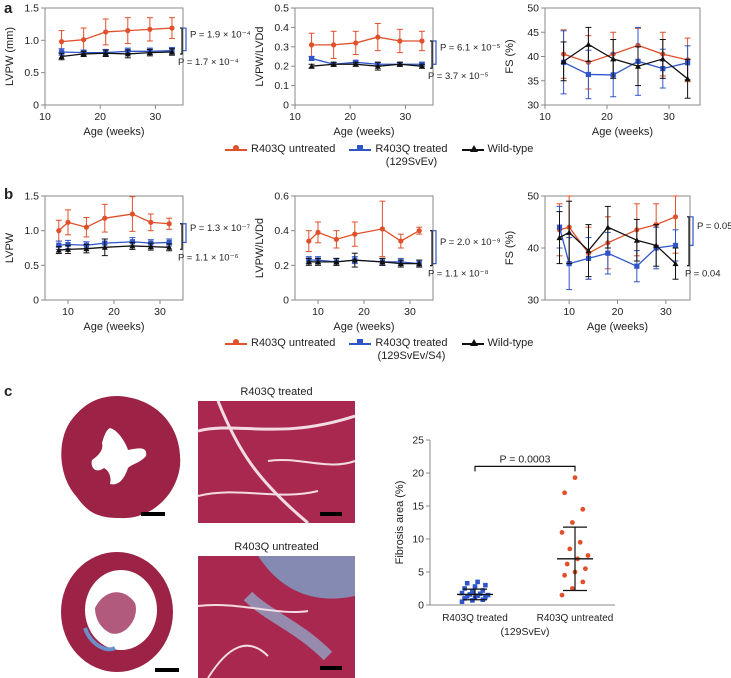 The image size is (731, 678). Describe the element at coordinates (114, 243) in the screenshot. I see `series-treated` at that location.